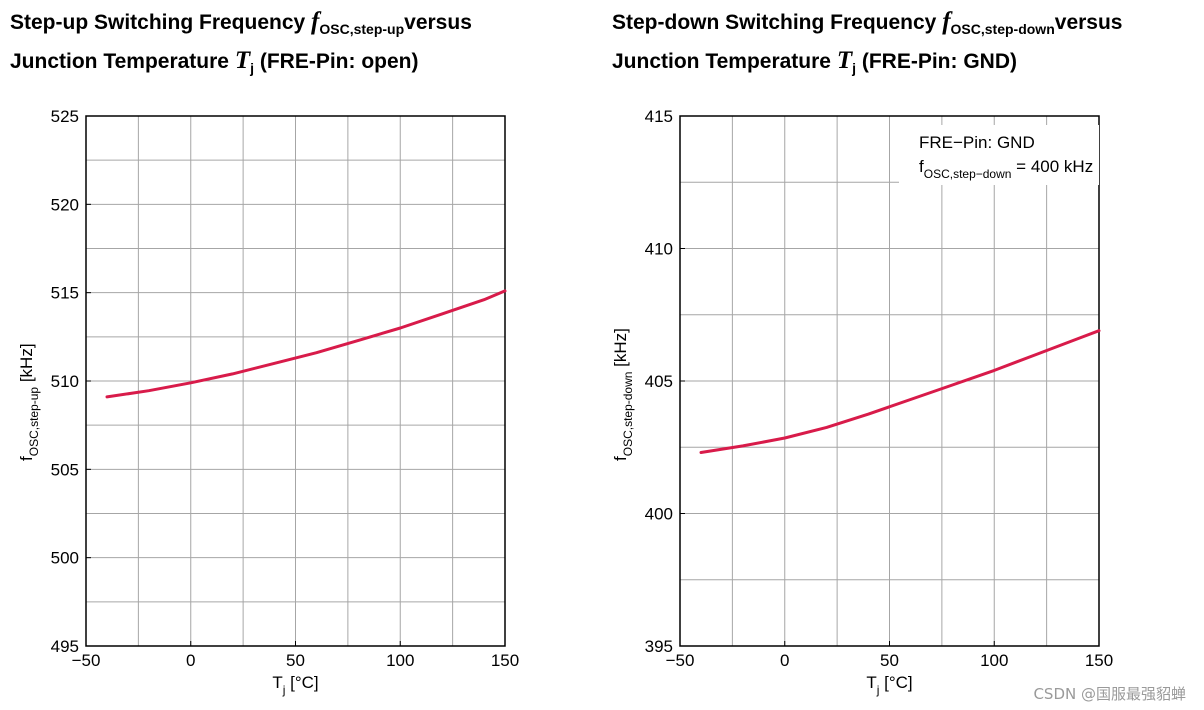 Image resolution: width=1204 pixels, height=710 pixels. I want to click on legend-subscript: OSC,step−down, so click(968, 174).